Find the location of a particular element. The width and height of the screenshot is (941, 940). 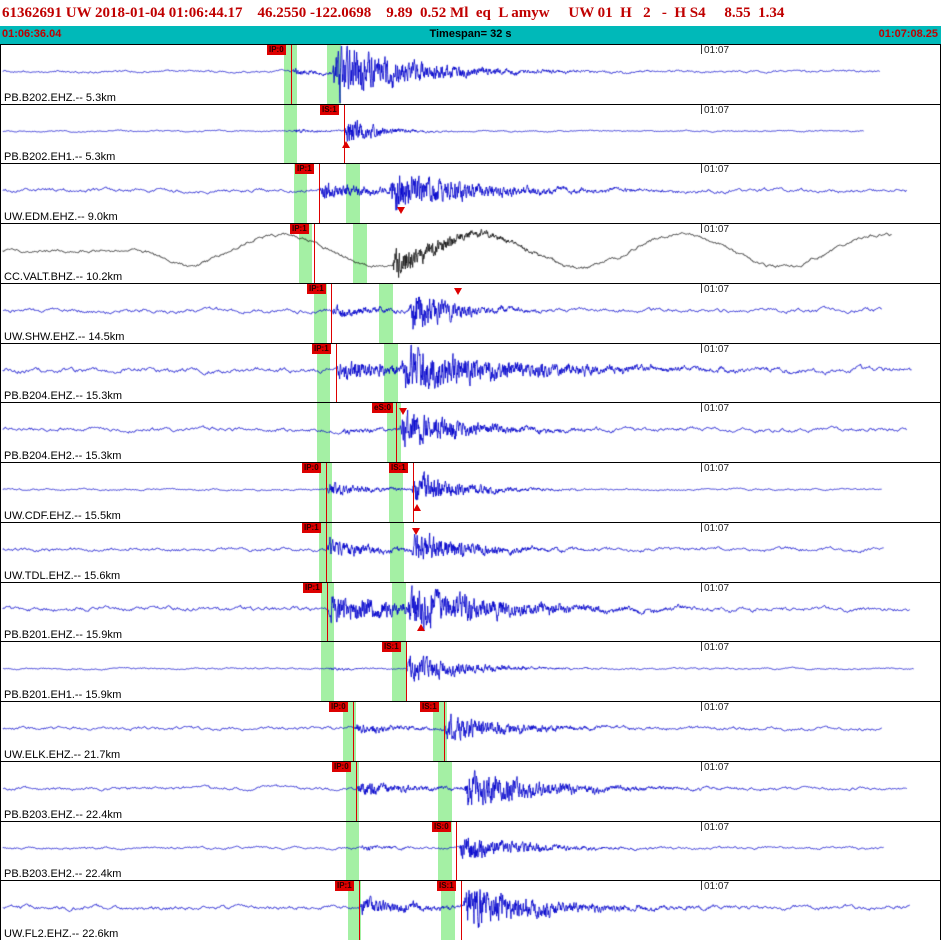

window-start-time: 01:06:36.04 is located at coordinates (32, 34).